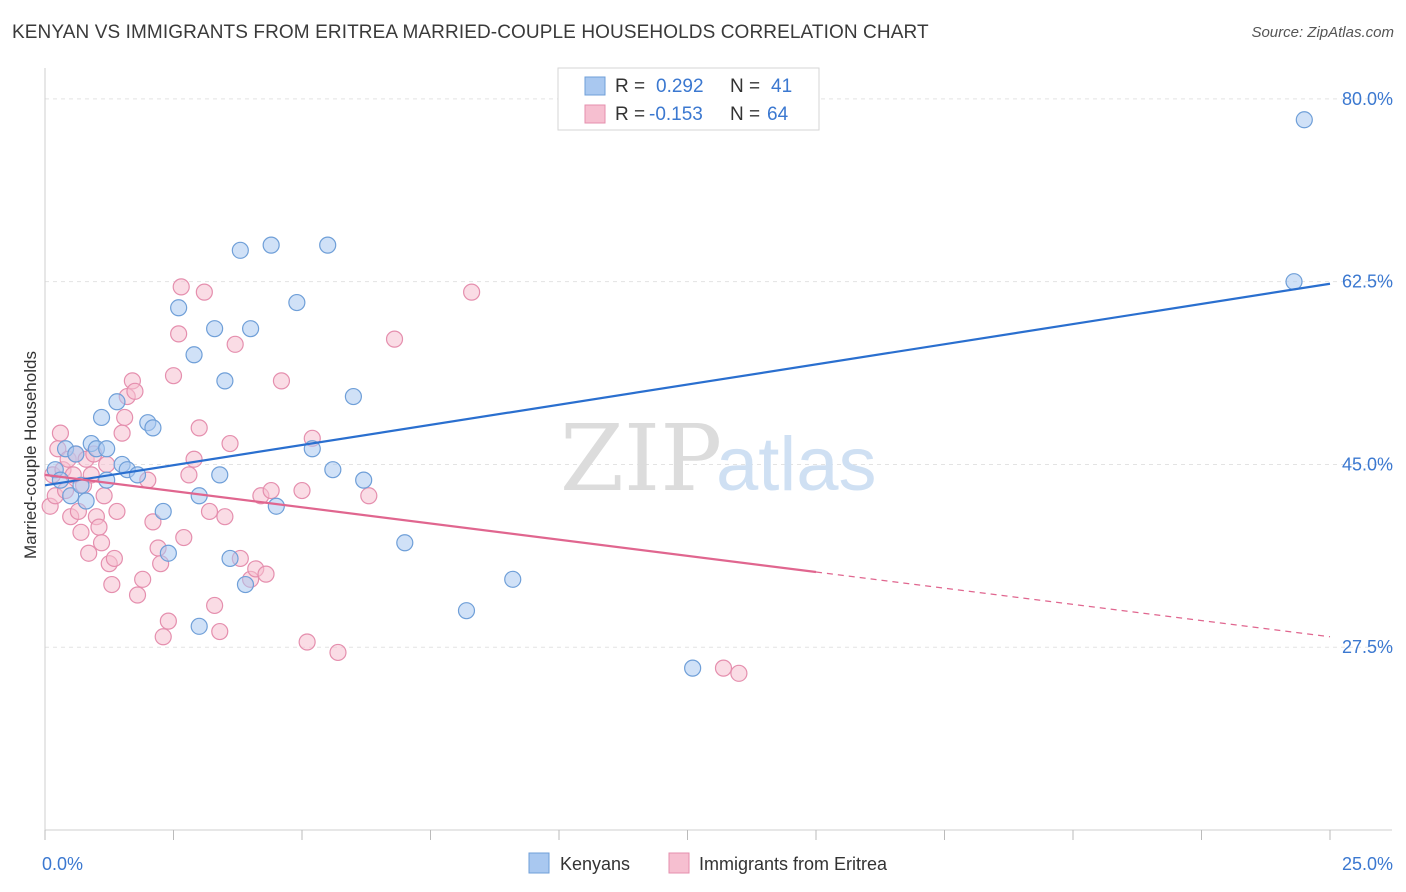  What do you see at coordinates (1367, 282) in the screenshot?
I see `y-tick-label: 62.5%` at bounding box center [1367, 282].